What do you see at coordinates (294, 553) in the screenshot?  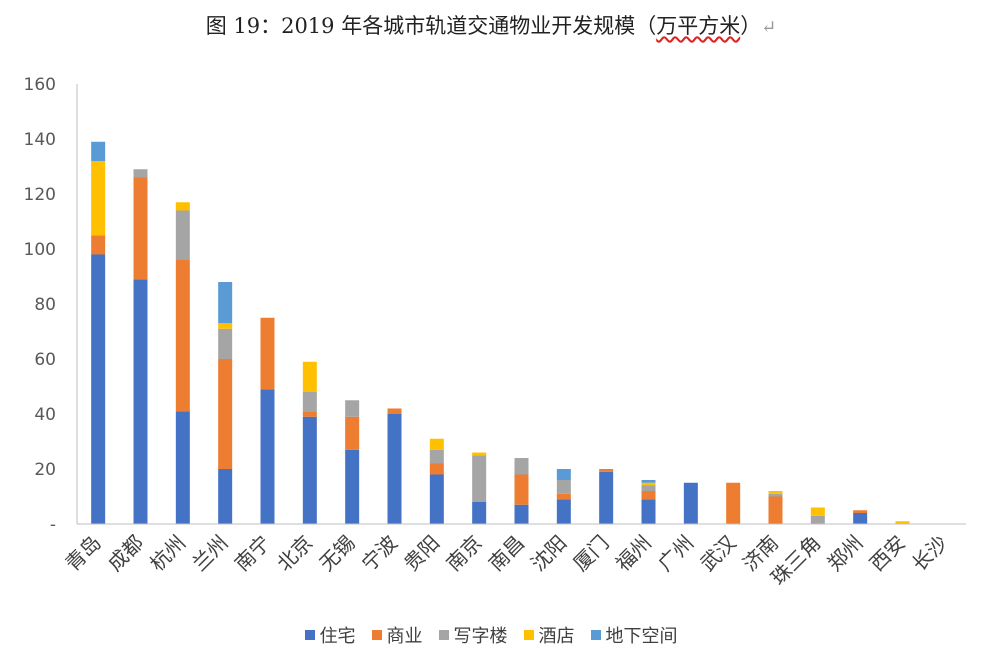 I see `x-tick-label: 北京` at bounding box center [294, 553].